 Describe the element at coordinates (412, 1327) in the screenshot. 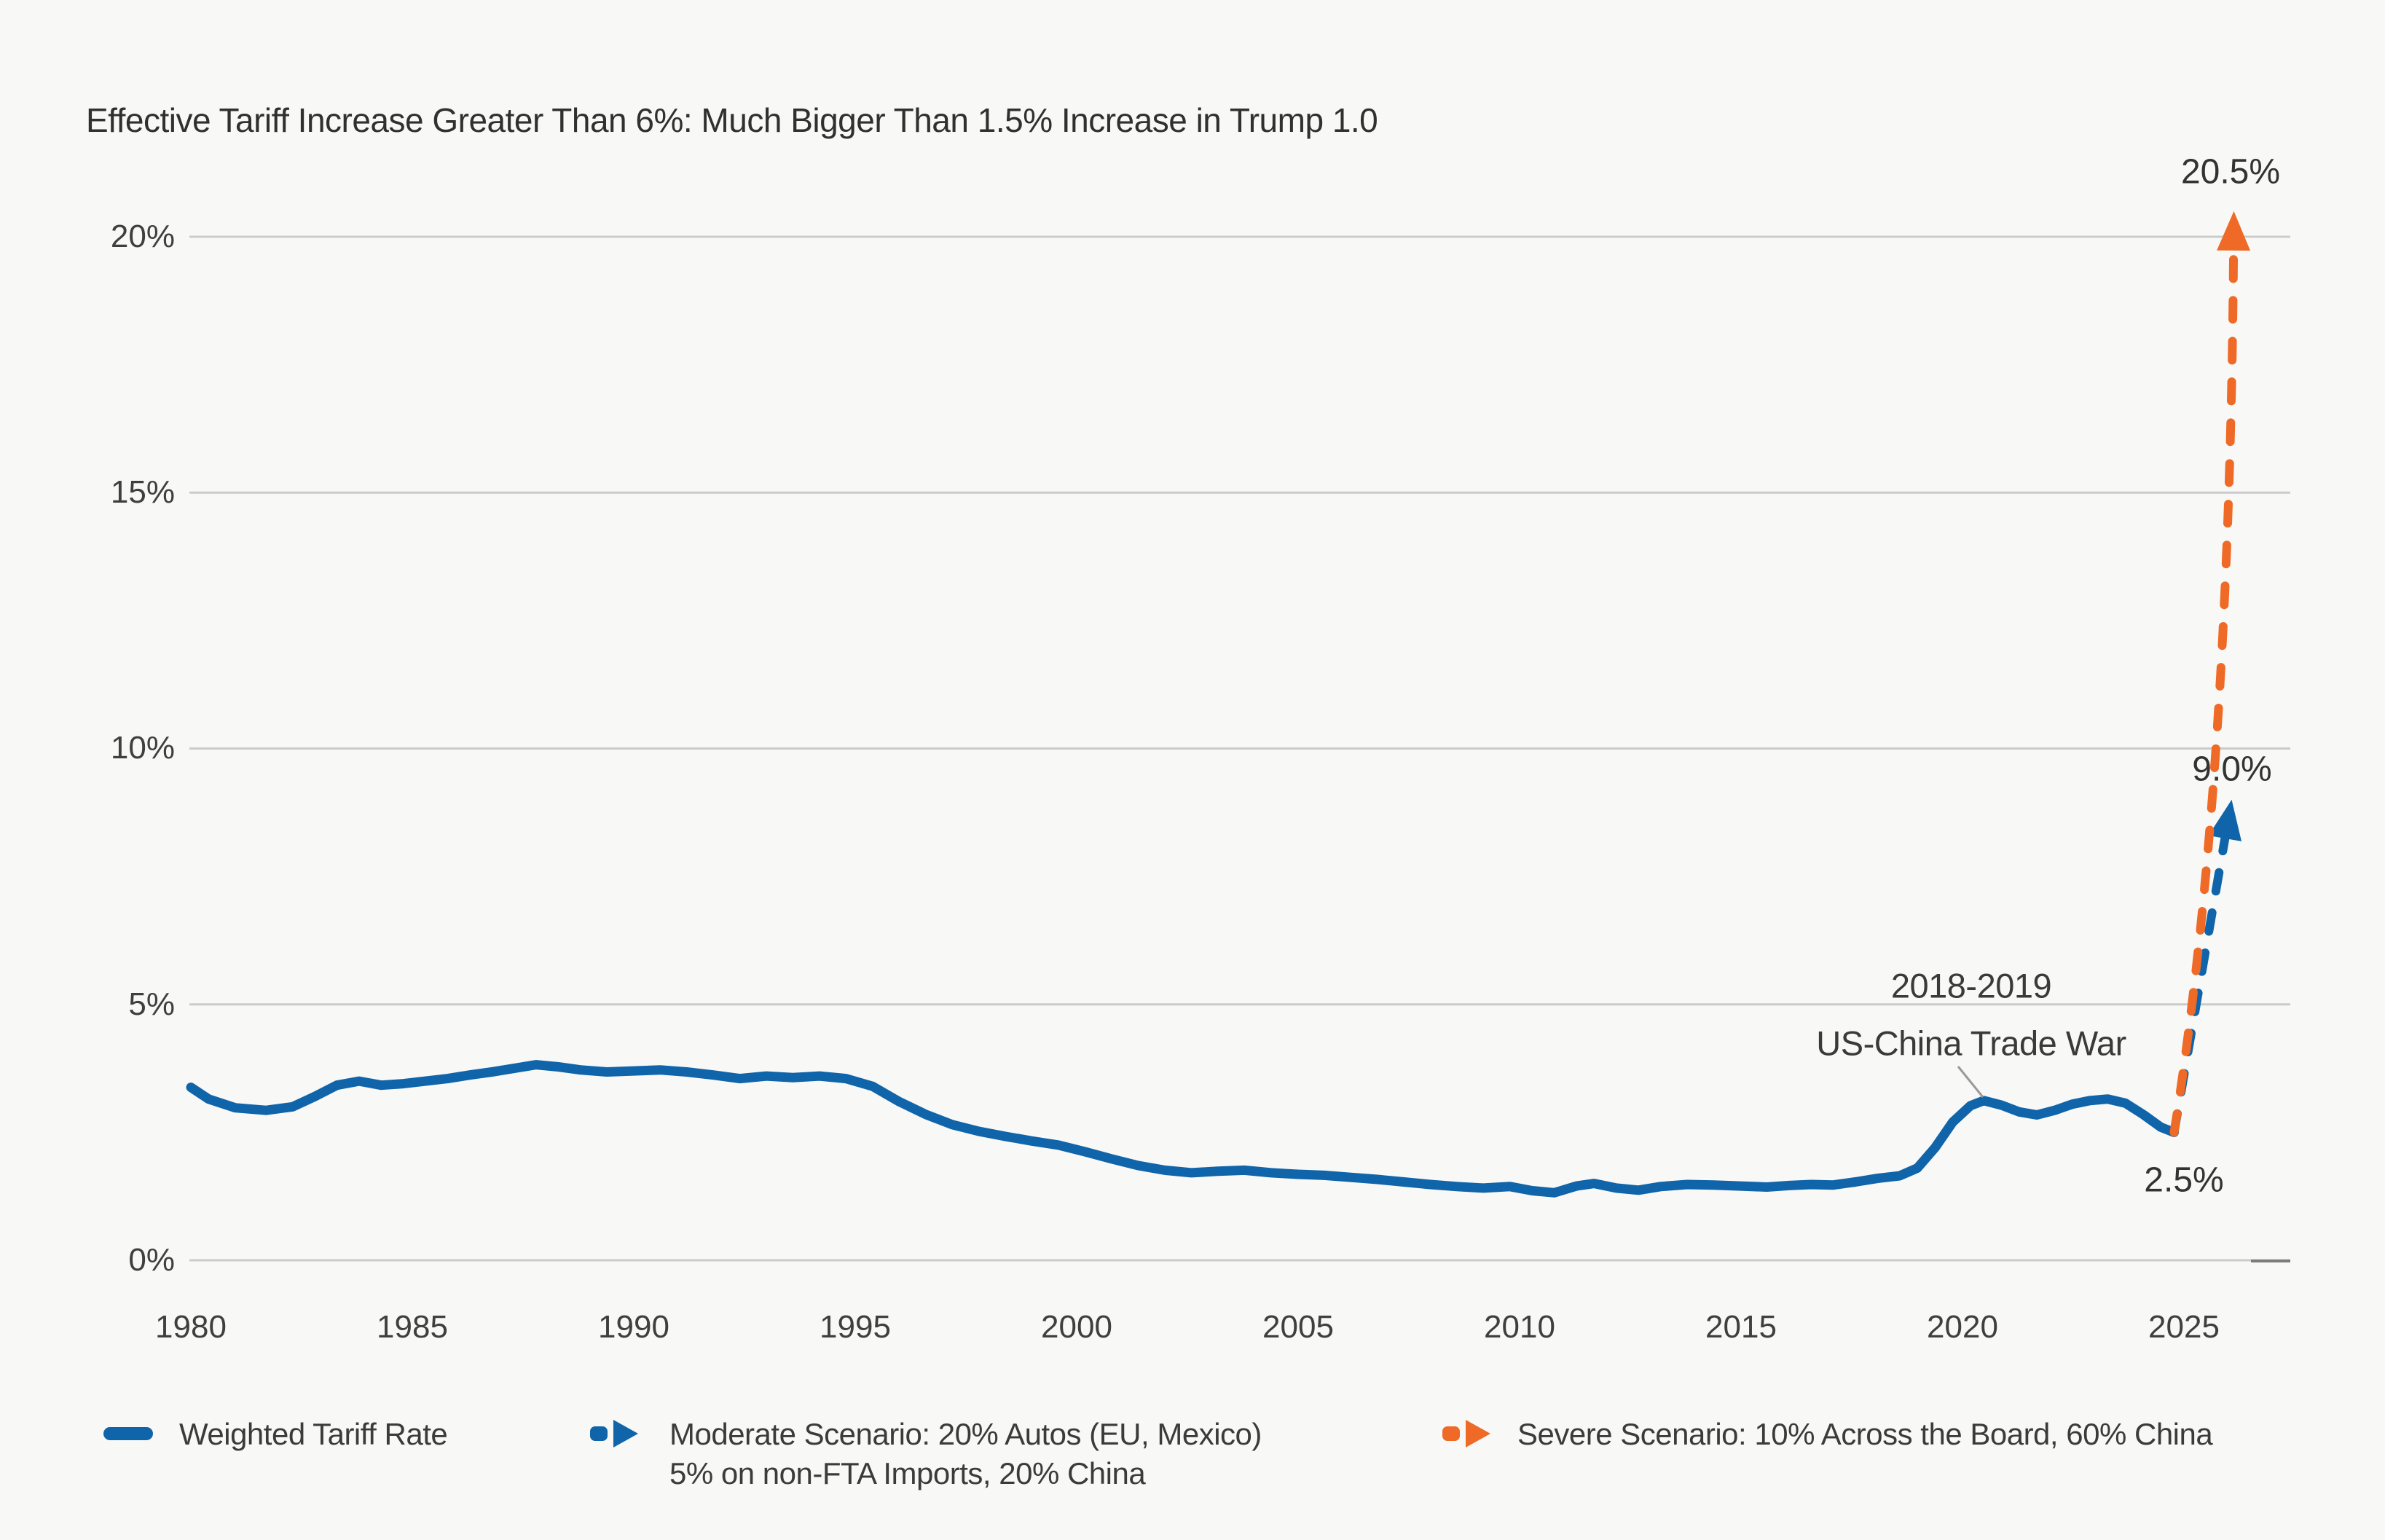

I see `x-tick-1985: 1985` at that location.